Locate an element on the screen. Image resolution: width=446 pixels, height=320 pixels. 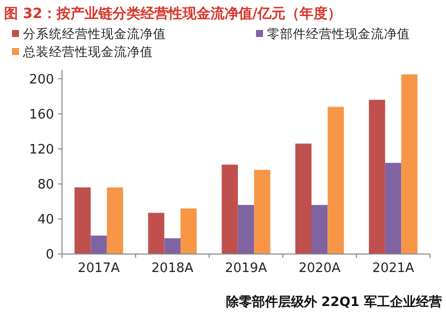
y-tick-label: 40 is located at coordinates (45, 220).